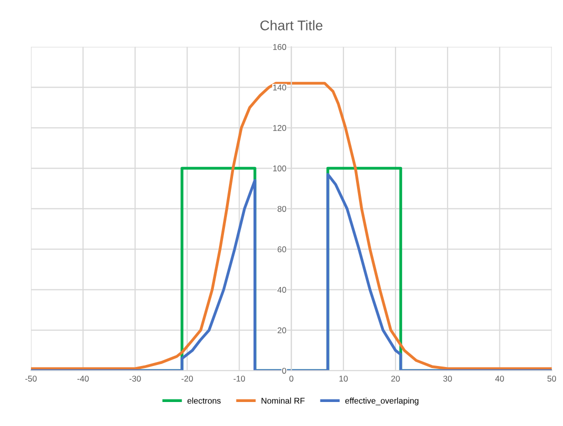  Describe the element at coordinates (279, 168) in the screenshot. I see `y-tick-label: 100` at that location.